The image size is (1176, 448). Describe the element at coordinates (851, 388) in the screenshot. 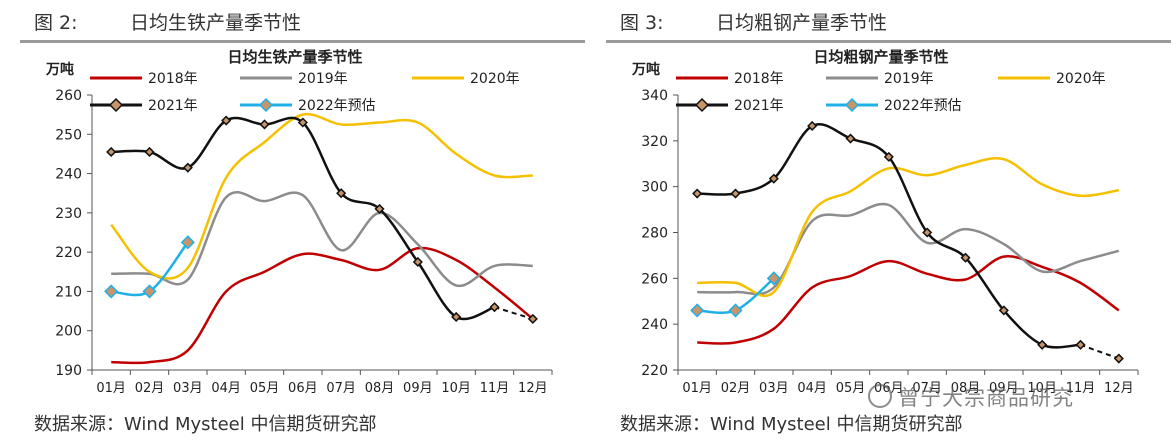

I see `x-tick-label: 05月` at that location.